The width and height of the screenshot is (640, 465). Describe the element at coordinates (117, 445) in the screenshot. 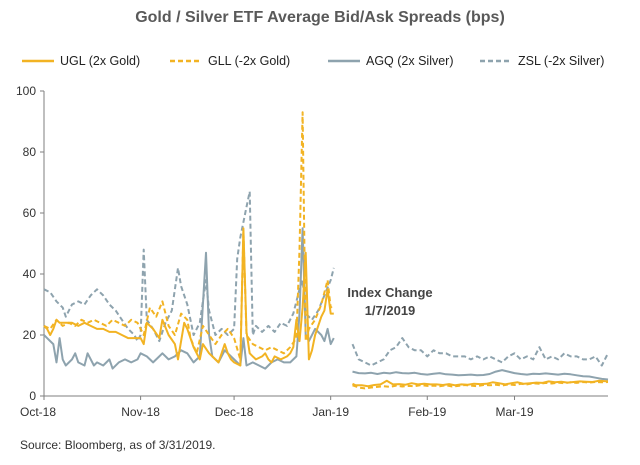

I see `source-note: Source: Bloomberg, as of 3/31/2019.` at that location.